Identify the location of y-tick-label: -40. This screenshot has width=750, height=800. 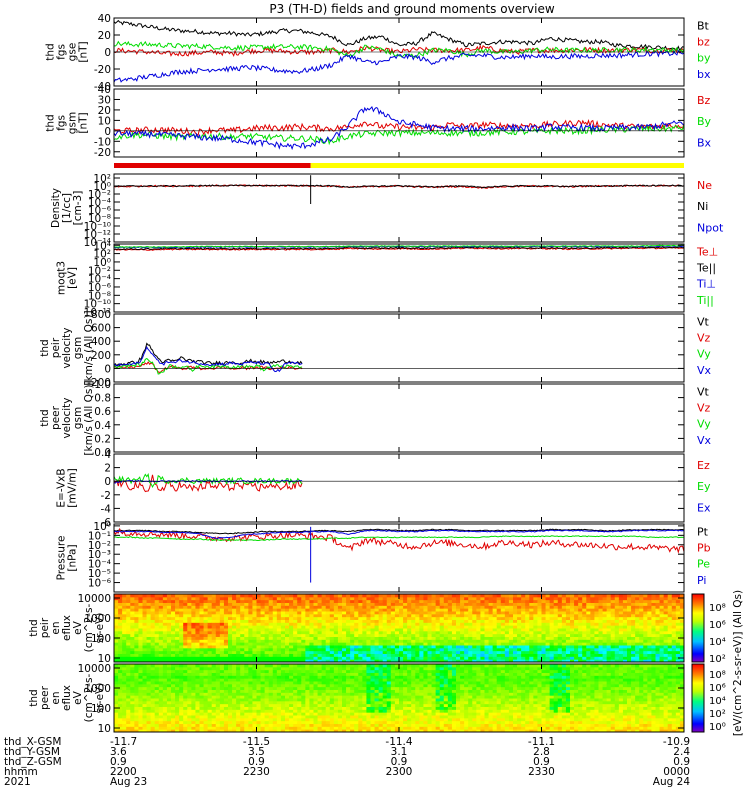
(102, 87).